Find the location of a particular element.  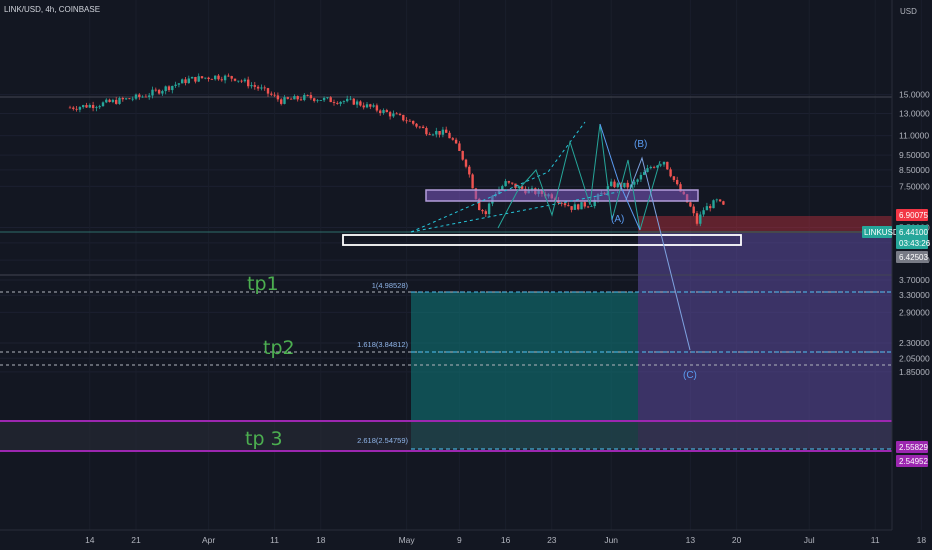

price-tick-label: 2.30000 is located at coordinates (914, 343).